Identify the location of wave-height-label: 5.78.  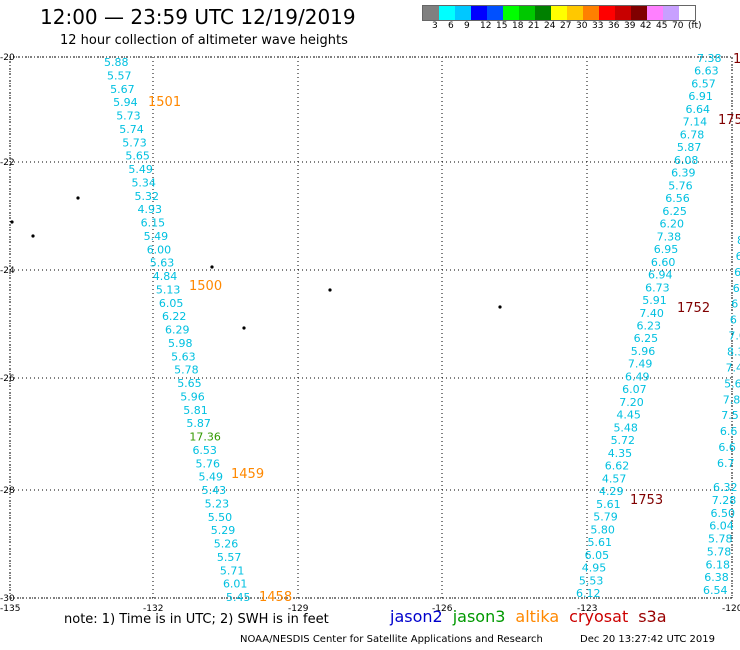
(186, 370).